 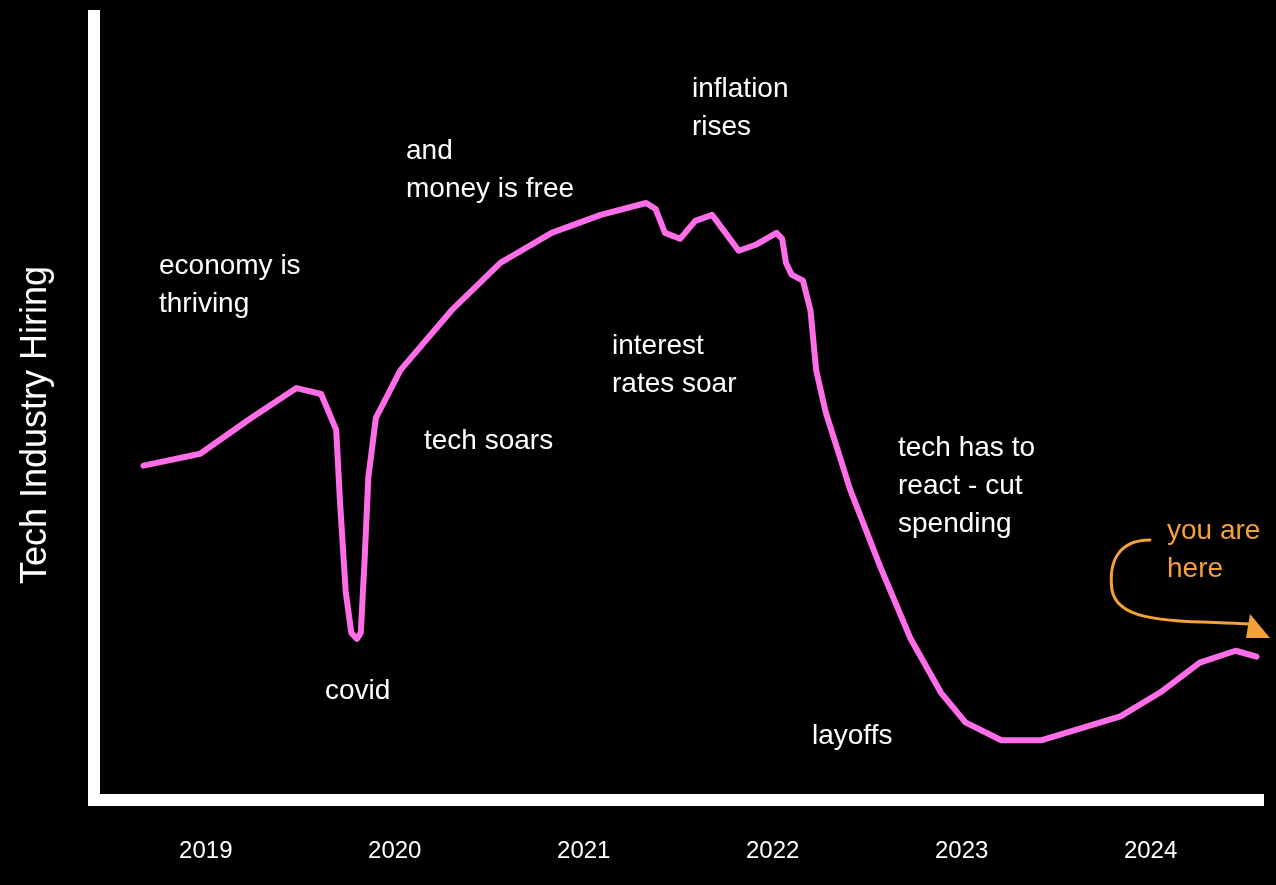 I want to click on x-tick-label: 2022, so click(x=773, y=849).